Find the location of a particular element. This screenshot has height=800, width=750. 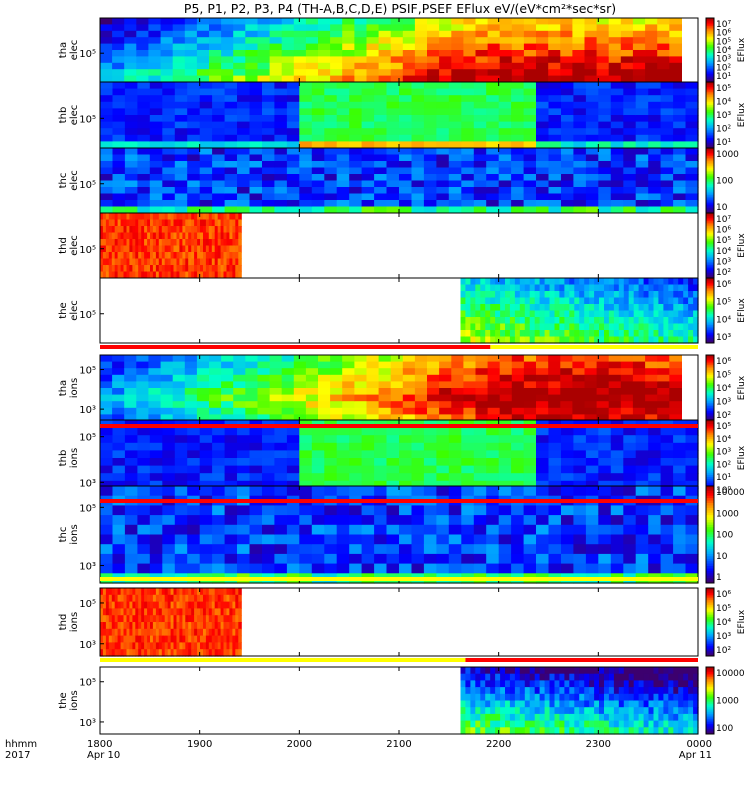

panel-label-probe: tha is located at coordinates (63, 388).